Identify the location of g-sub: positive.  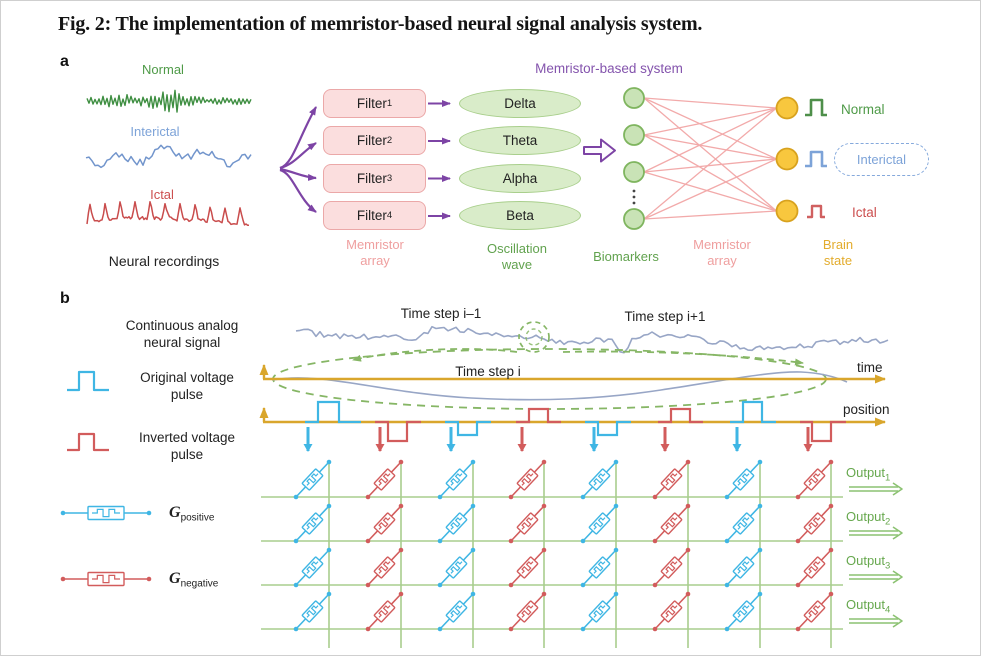
(197, 518).